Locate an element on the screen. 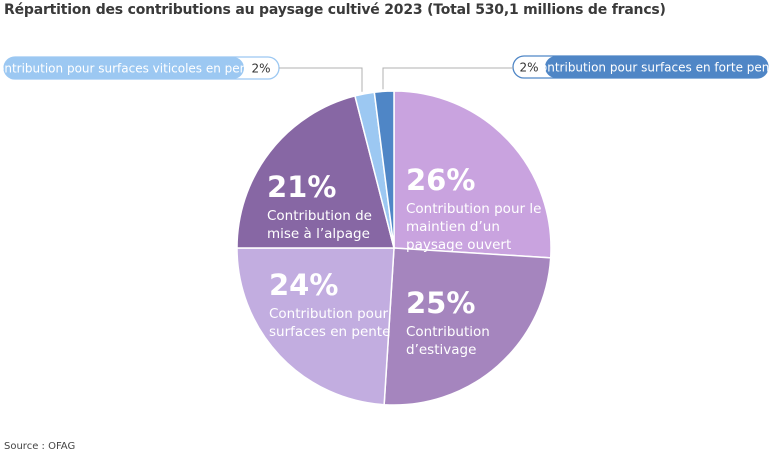 Image resolution: width=769 pixels, height=458 pixels. slice-category-label: Contribution pour le is located at coordinates (473, 209).